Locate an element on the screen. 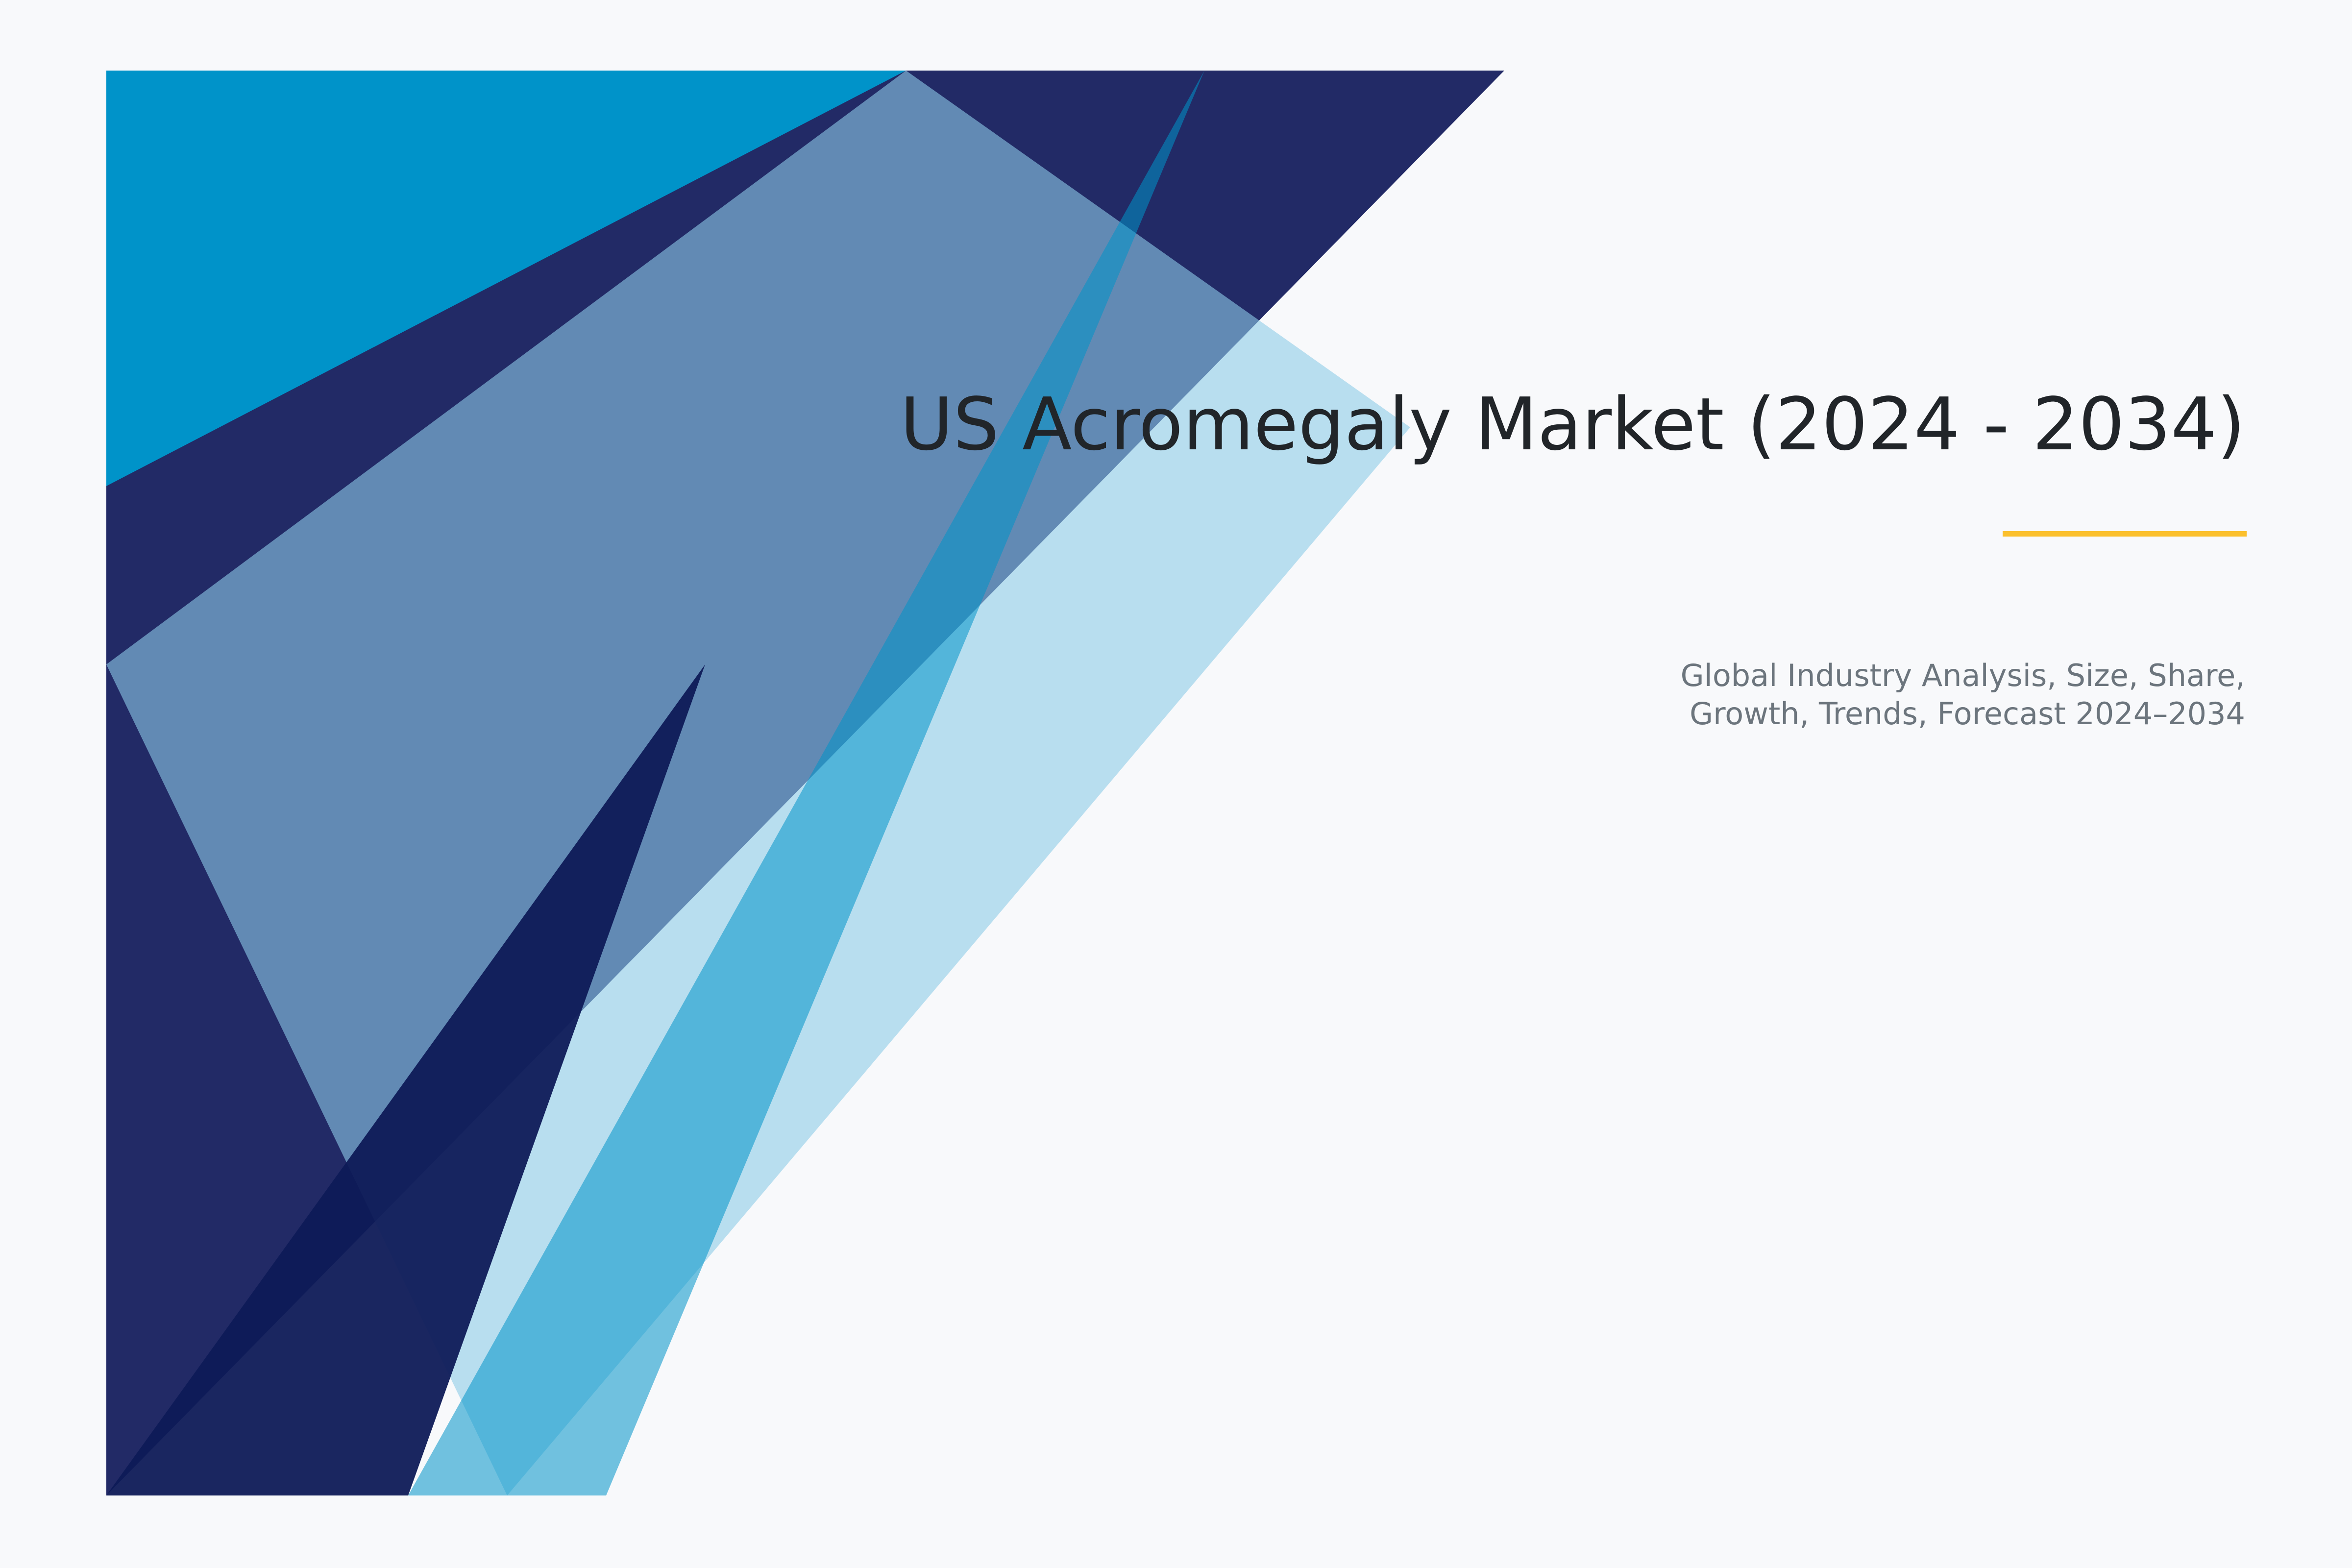 This screenshot has height=1568, width=2352. subtitle-line-1: Global Industry Analysis, Size, Share, is located at coordinates (1962, 675).